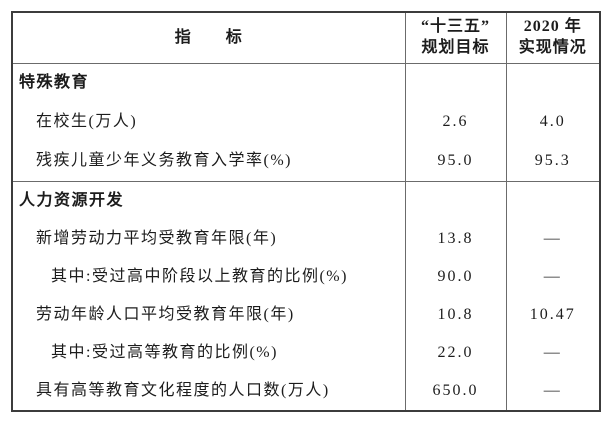  What do you see at coordinates (455, 38) in the screenshot?
I see `header-plan-target: “十三五” 规划目标` at bounding box center [455, 38].